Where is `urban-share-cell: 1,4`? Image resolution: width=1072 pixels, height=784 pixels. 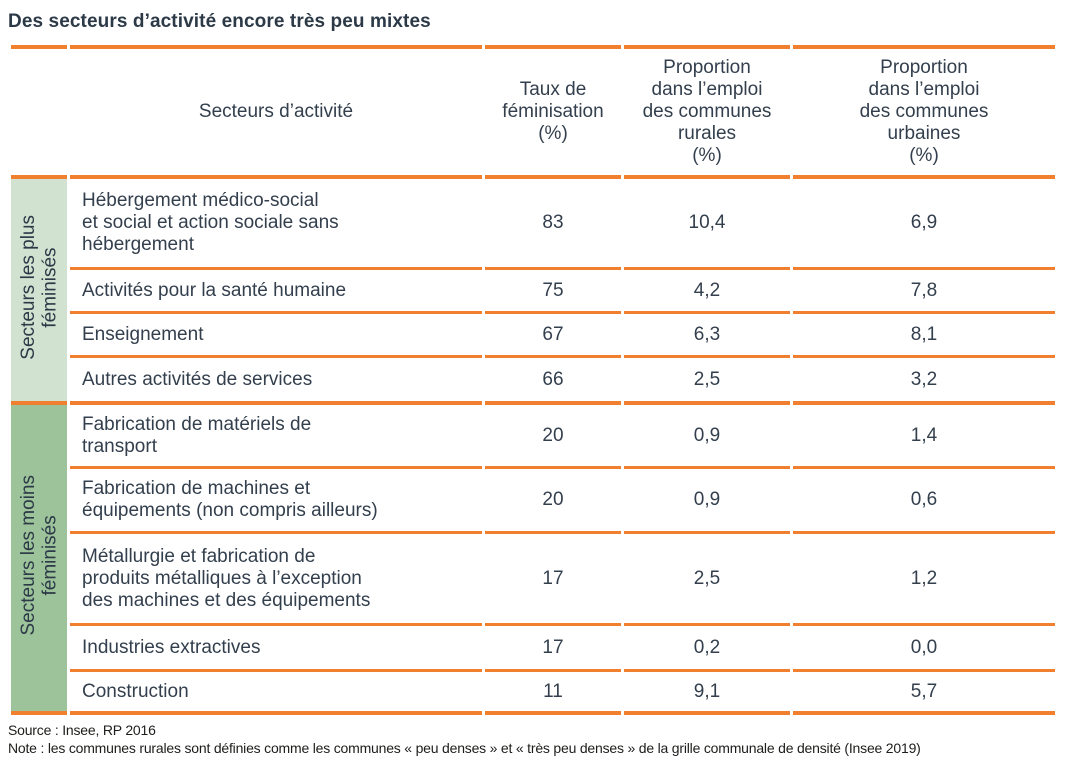 urban-share-cell: 1,4 is located at coordinates (924, 433).